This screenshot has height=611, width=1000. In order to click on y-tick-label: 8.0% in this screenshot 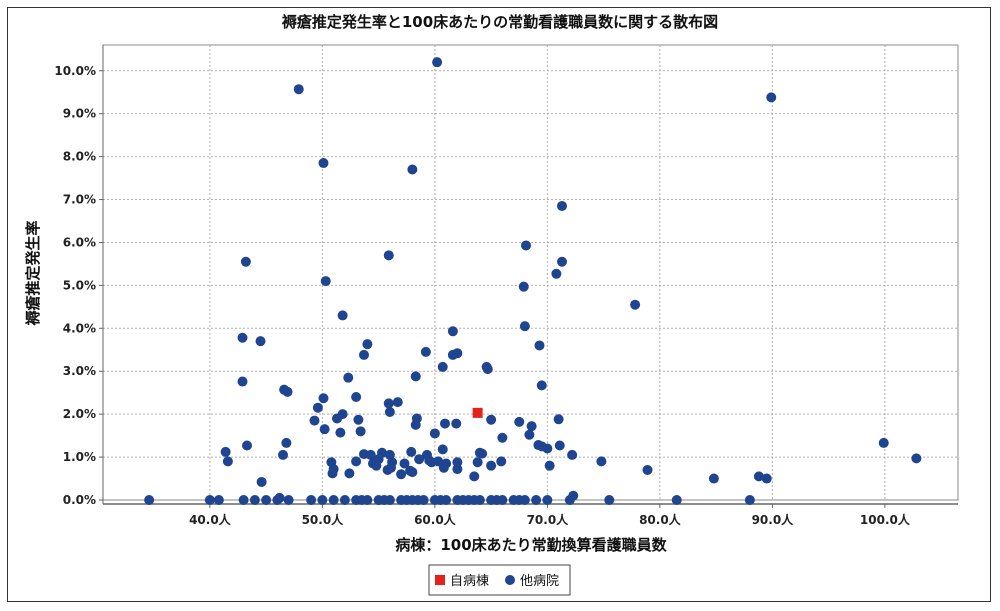, I will do `click(79, 157)`.